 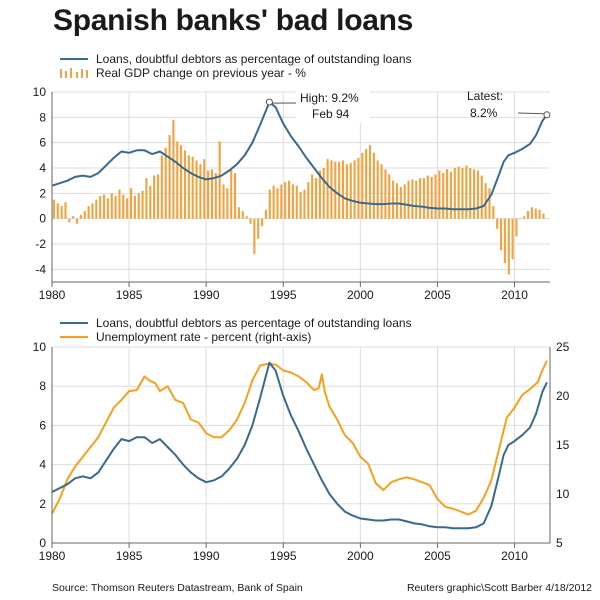 I want to click on y-right-tick-label: 15, so click(x=563, y=445).